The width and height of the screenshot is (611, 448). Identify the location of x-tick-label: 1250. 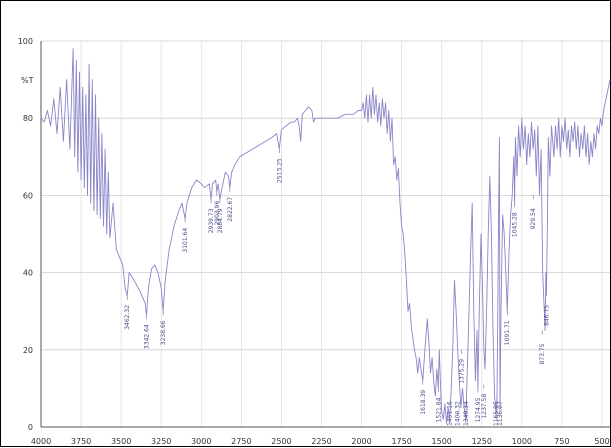
(482, 441).